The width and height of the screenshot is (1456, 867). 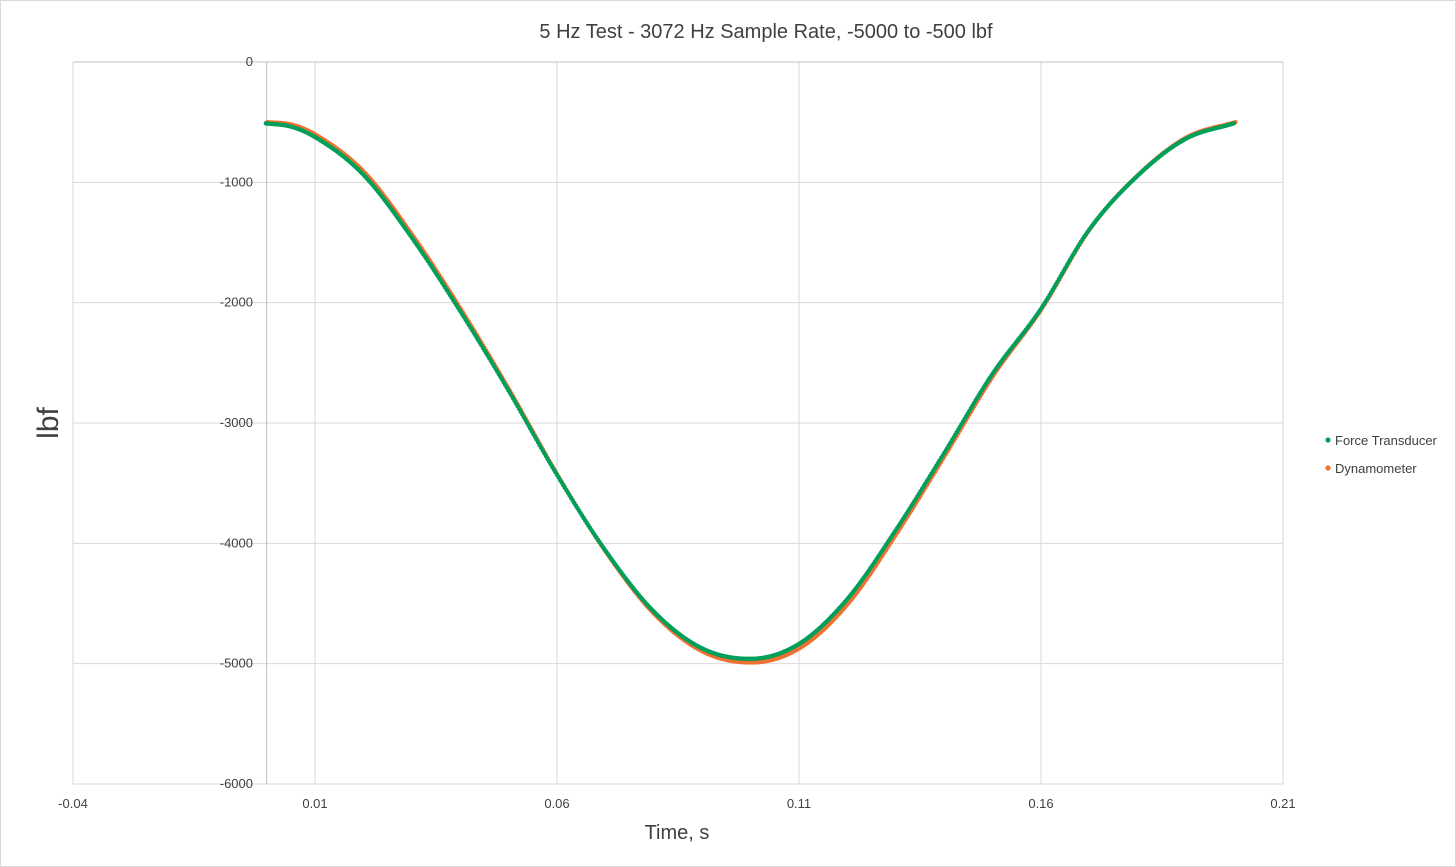 I want to click on x-tick-label: 0.06, so click(x=556, y=803).